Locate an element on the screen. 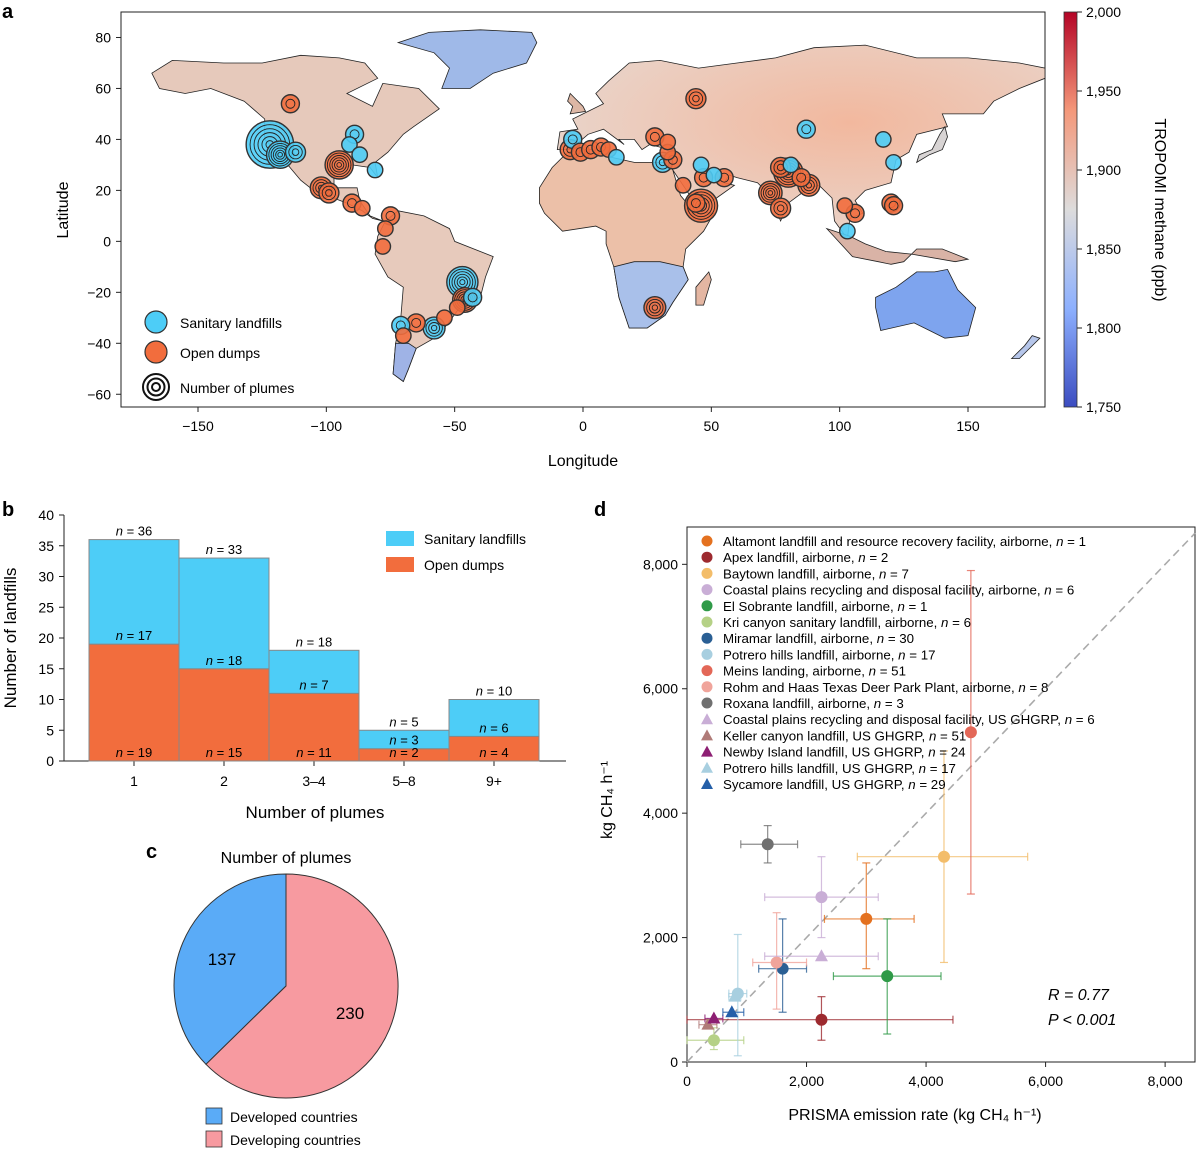 This screenshot has width=1200, height=1150. colorbar-tick-label: 1,750 is located at coordinates (1103, 407).